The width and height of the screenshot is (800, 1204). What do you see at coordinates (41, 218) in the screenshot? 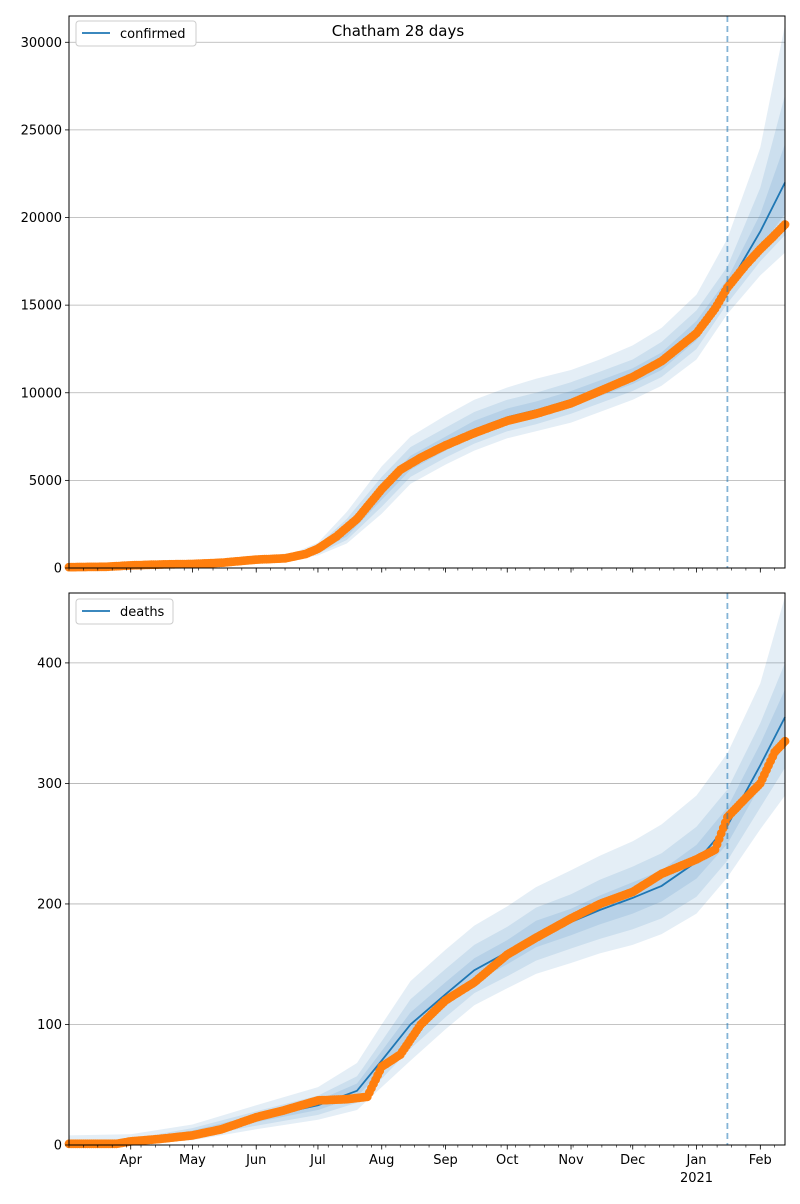
I see `confirmed-y-tick-label: 20000` at bounding box center [41, 218].